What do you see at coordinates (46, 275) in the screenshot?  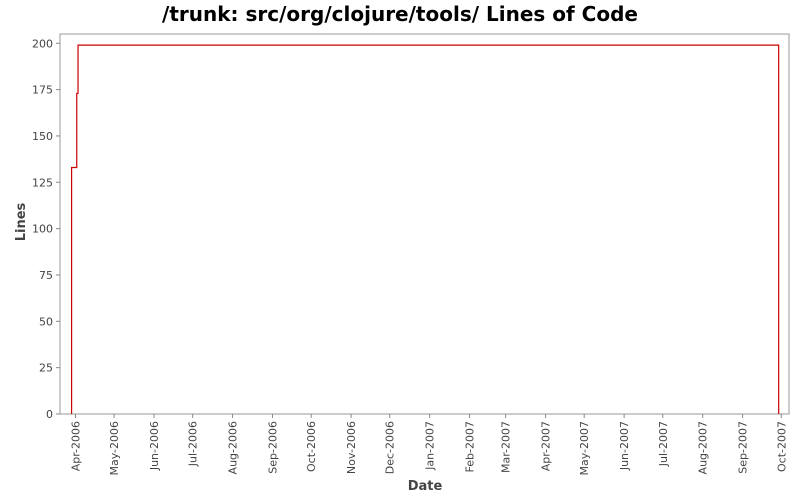 I see `y-tick-label: 75` at bounding box center [46, 275].